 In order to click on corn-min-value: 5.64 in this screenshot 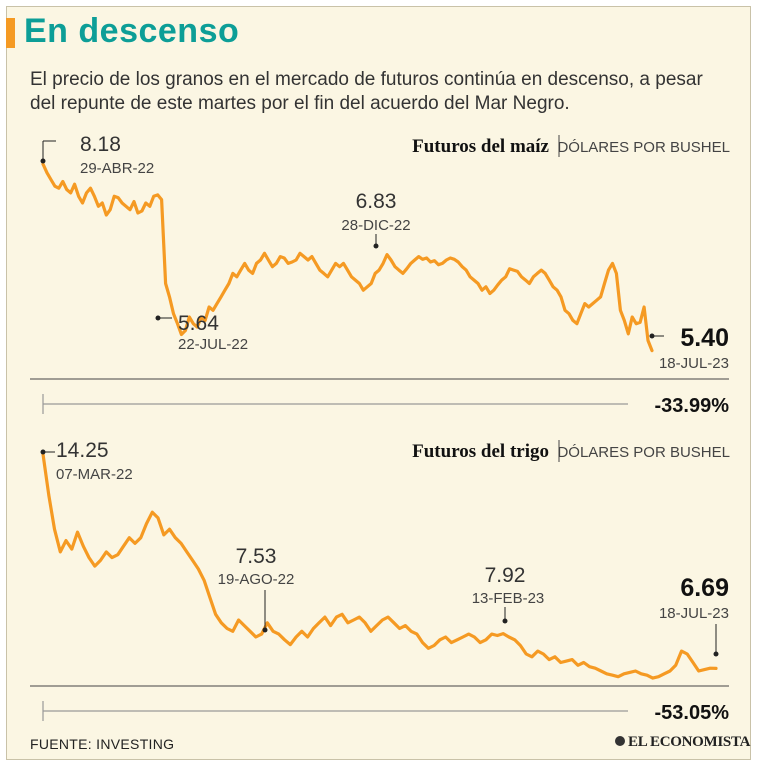, I will do `click(198, 323)`.